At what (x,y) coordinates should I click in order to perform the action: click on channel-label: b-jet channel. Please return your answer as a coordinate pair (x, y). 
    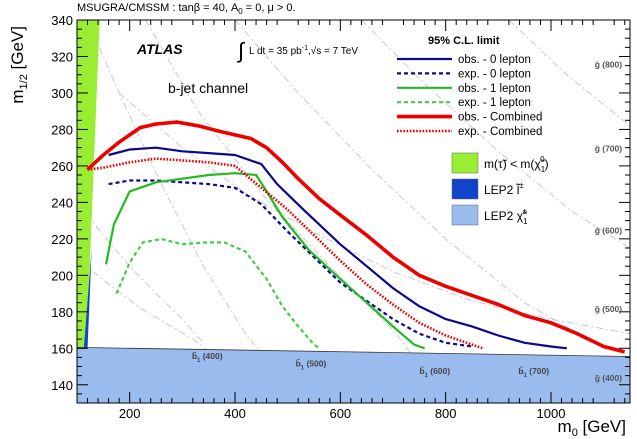
    Looking at the image, I should click on (208, 88).